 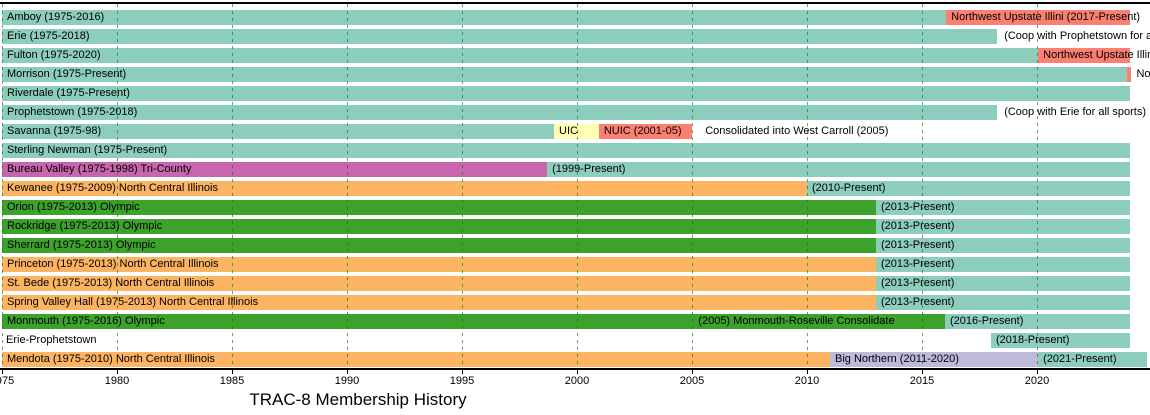 I want to click on row-annotation: Northwest Upstate Illini, so click(x=1143, y=74).